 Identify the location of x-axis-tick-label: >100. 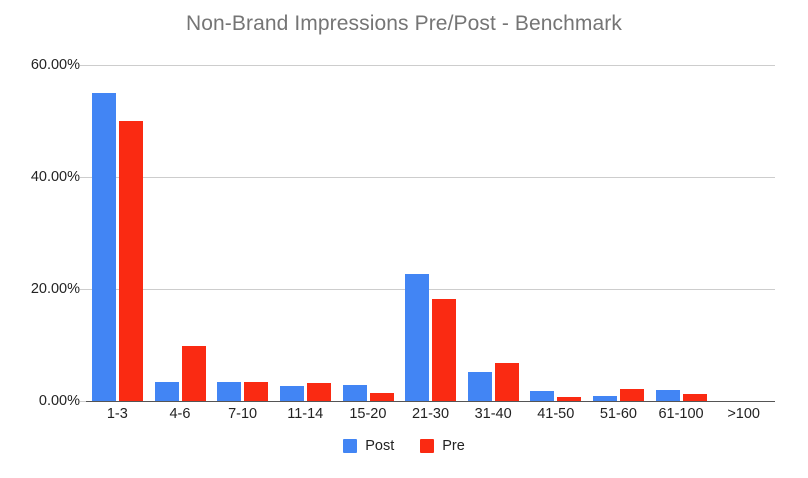
(744, 414).